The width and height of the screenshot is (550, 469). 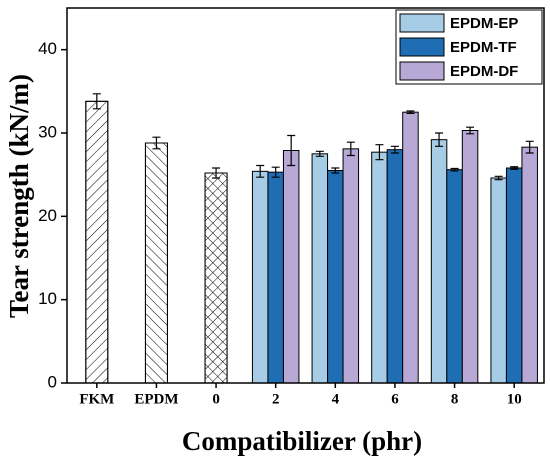 I want to click on x-tick-label: 0, so click(x=216, y=399).